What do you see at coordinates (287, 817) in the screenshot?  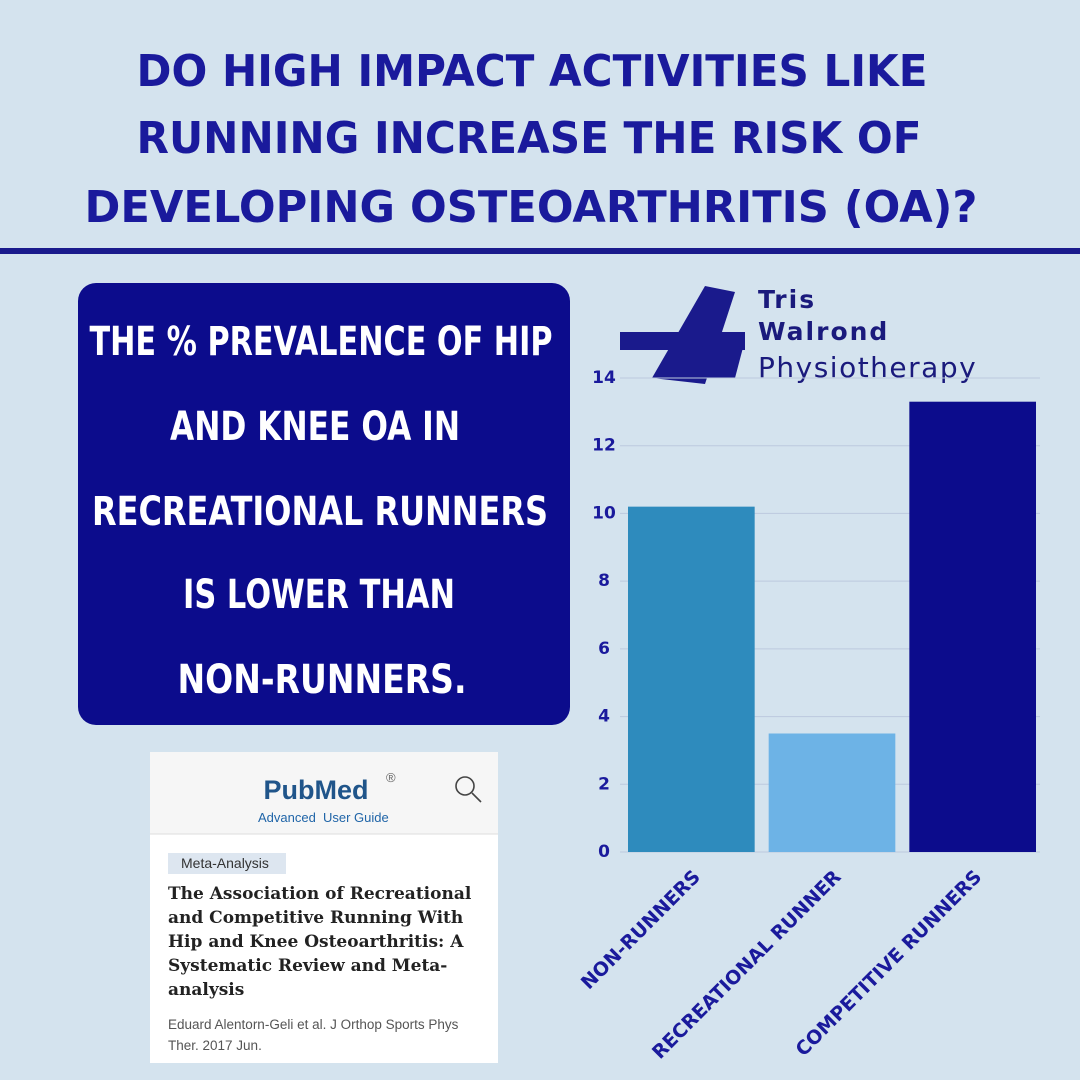 I see `pubmed-link: Advanced` at bounding box center [287, 817].